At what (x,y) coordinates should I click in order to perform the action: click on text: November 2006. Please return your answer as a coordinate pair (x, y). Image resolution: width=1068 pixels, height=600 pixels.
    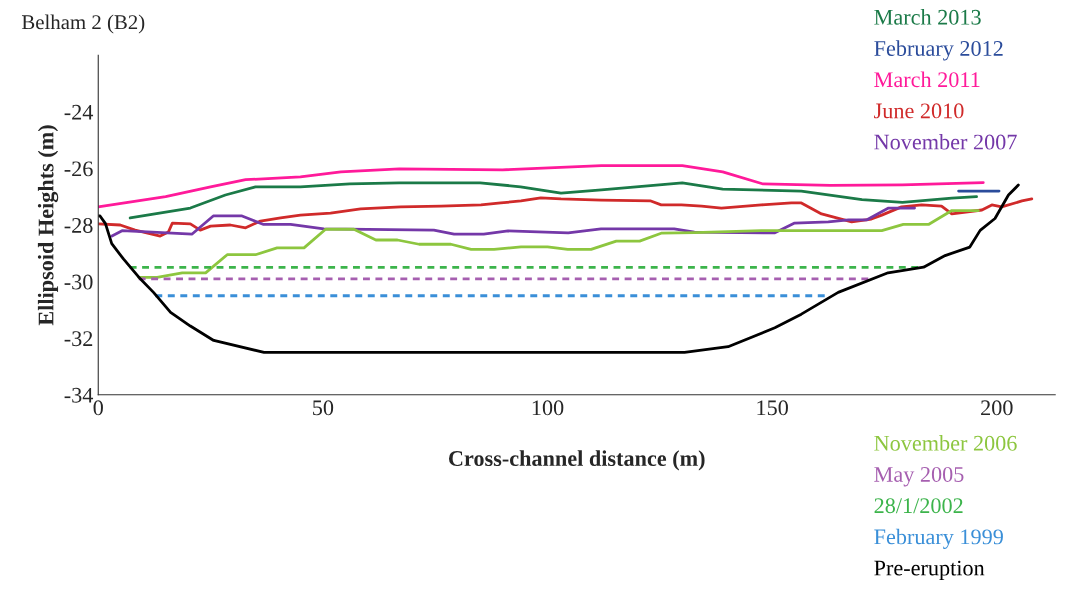
    Looking at the image, I should click on (945, 443).